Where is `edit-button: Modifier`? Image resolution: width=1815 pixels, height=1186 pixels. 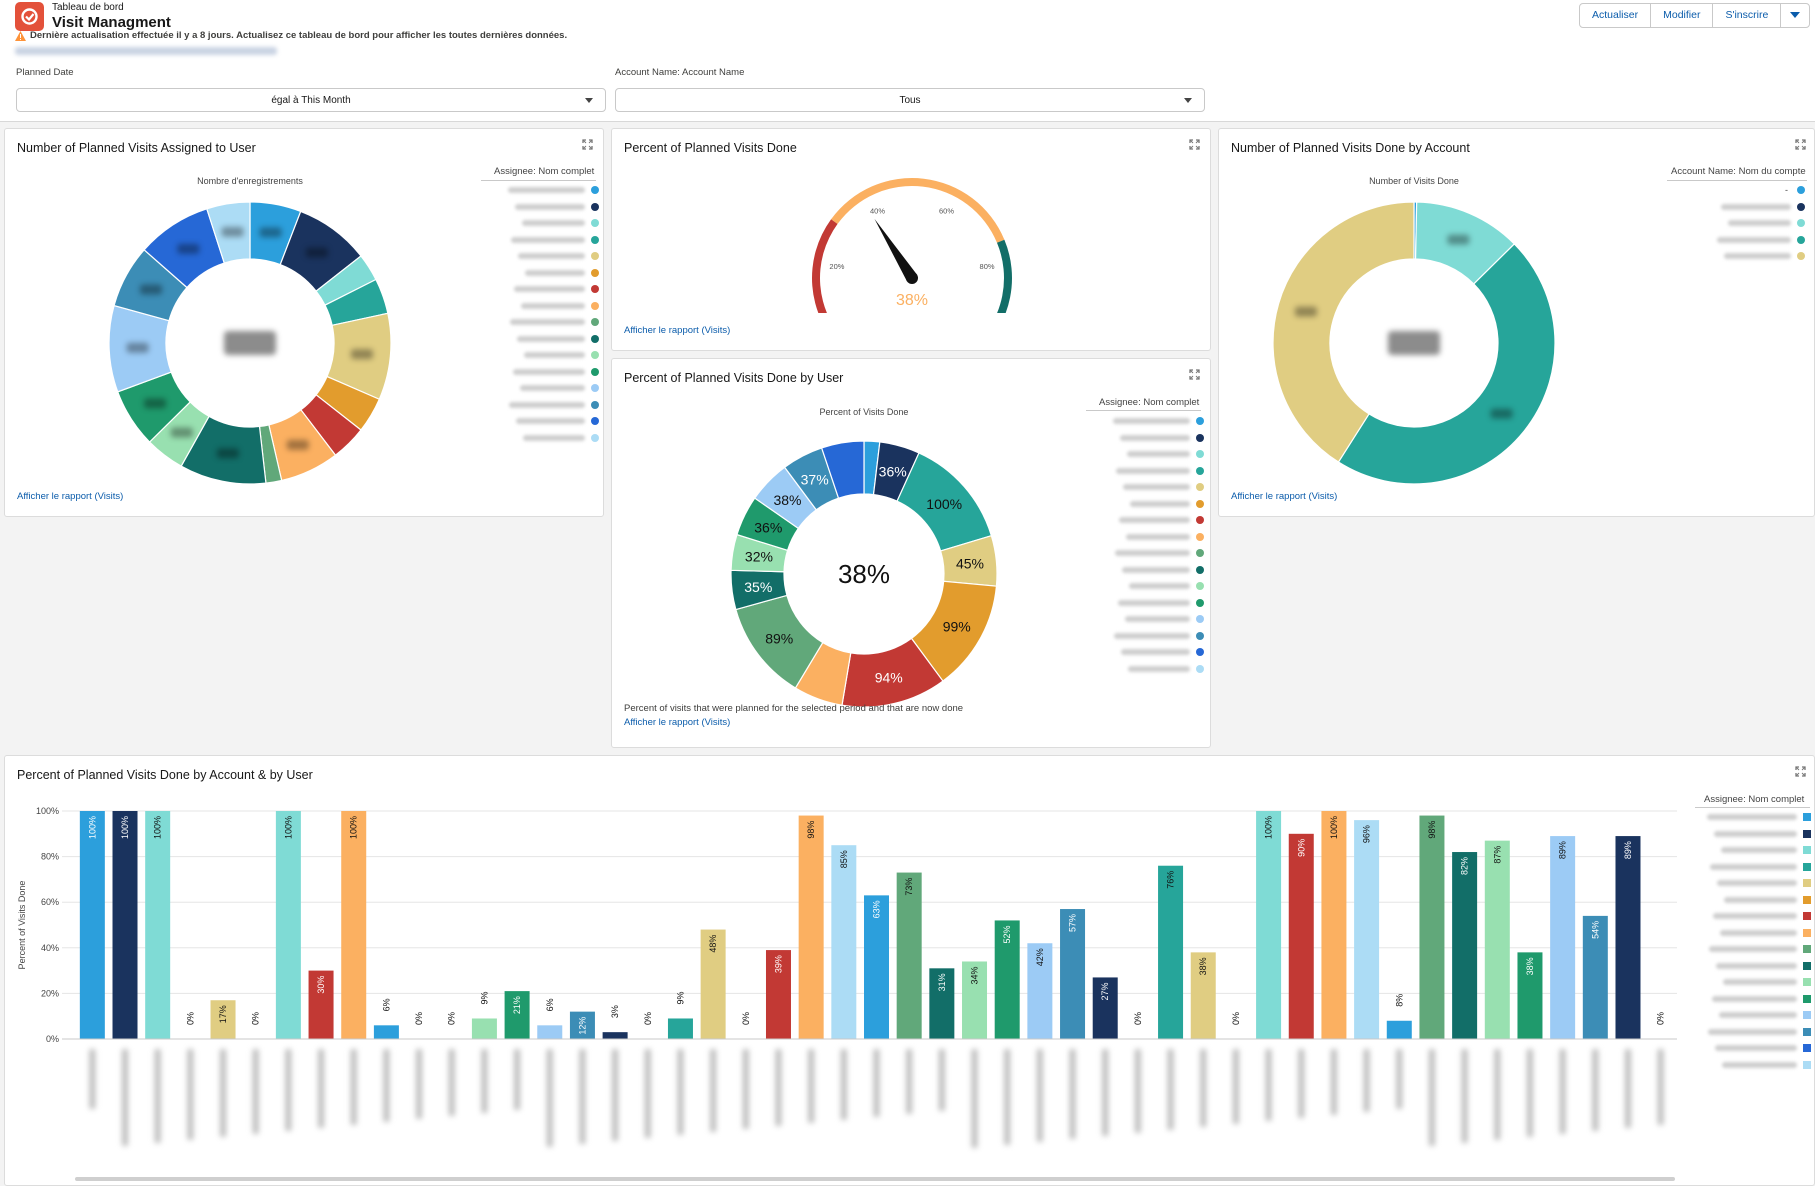
edit-button: Modifier is located at coordinates (1682, 15).